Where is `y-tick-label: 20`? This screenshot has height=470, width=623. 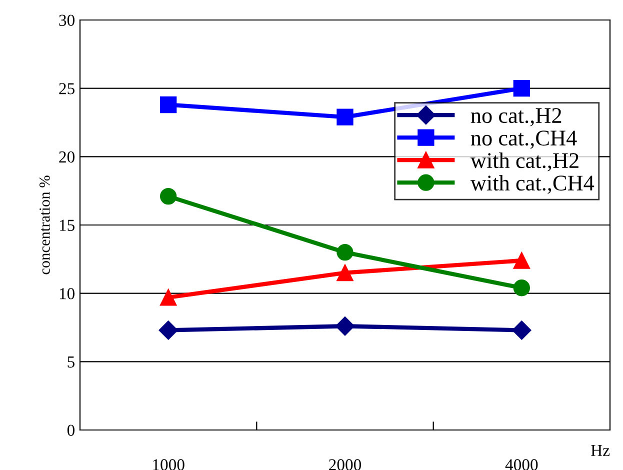
y-tick-label: 20 is located at coordinates (67, 157).